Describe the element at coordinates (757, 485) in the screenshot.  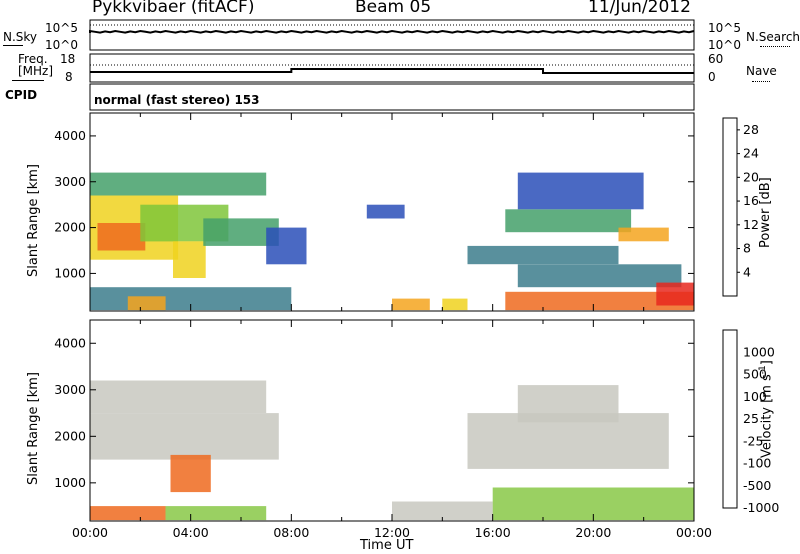
I see `velocity-colorbar-label-6: -500` at that location.